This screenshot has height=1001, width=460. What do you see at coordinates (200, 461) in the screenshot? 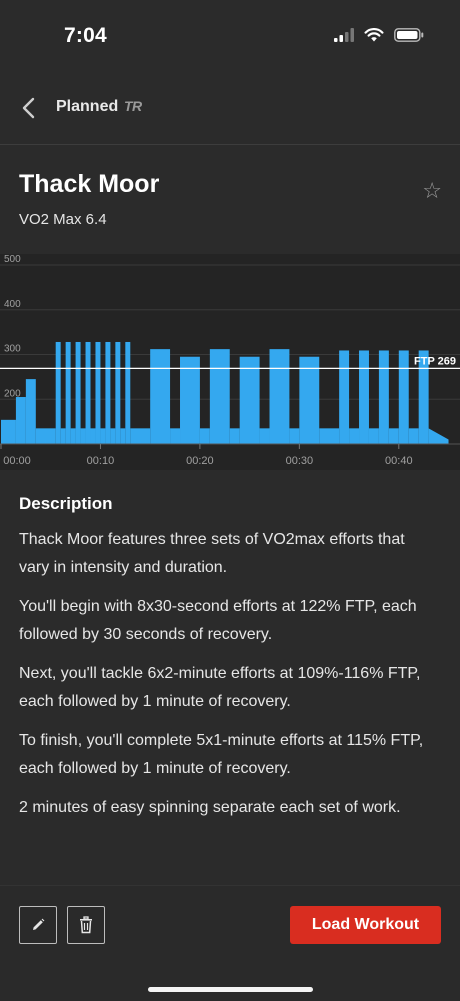
I see `x-tick-label: 00:20` at bounding box center [200, 461].